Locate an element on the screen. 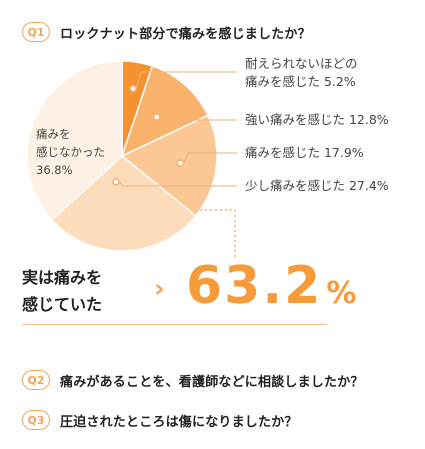 The image size is (425, 449). question-2: Q2 痛みがあることを、看護師などに相談しましたか？ is located at coordinates (193, 380).